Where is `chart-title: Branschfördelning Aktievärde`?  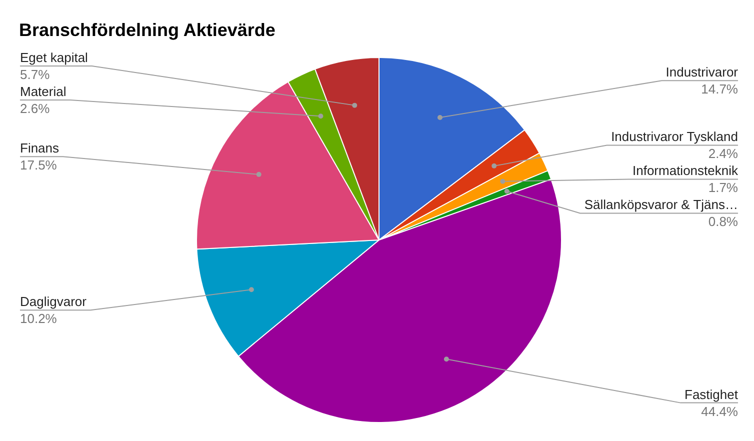 chart-title: Branschfördelning Aktievärde is located at coordinates (147, 30).